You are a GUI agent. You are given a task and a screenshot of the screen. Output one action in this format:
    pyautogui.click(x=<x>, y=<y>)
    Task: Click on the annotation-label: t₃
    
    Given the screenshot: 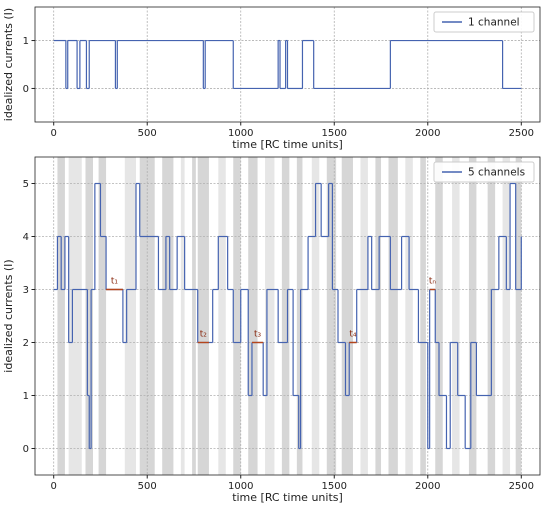 What is the action you would take?
    pyautogui.click(x=258, y=335)
    